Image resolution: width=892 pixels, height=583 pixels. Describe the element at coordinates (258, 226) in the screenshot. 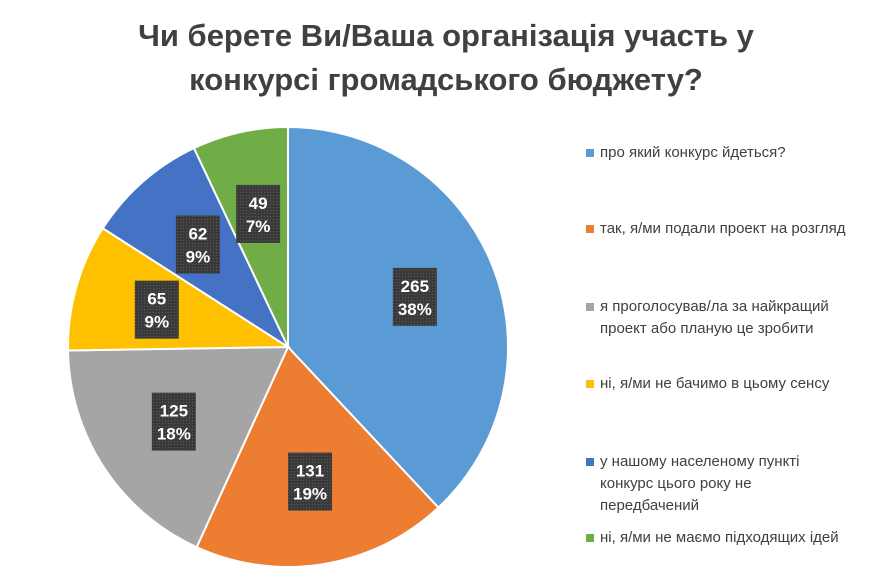

I see `data-label-percent-5: 7%` at that location.